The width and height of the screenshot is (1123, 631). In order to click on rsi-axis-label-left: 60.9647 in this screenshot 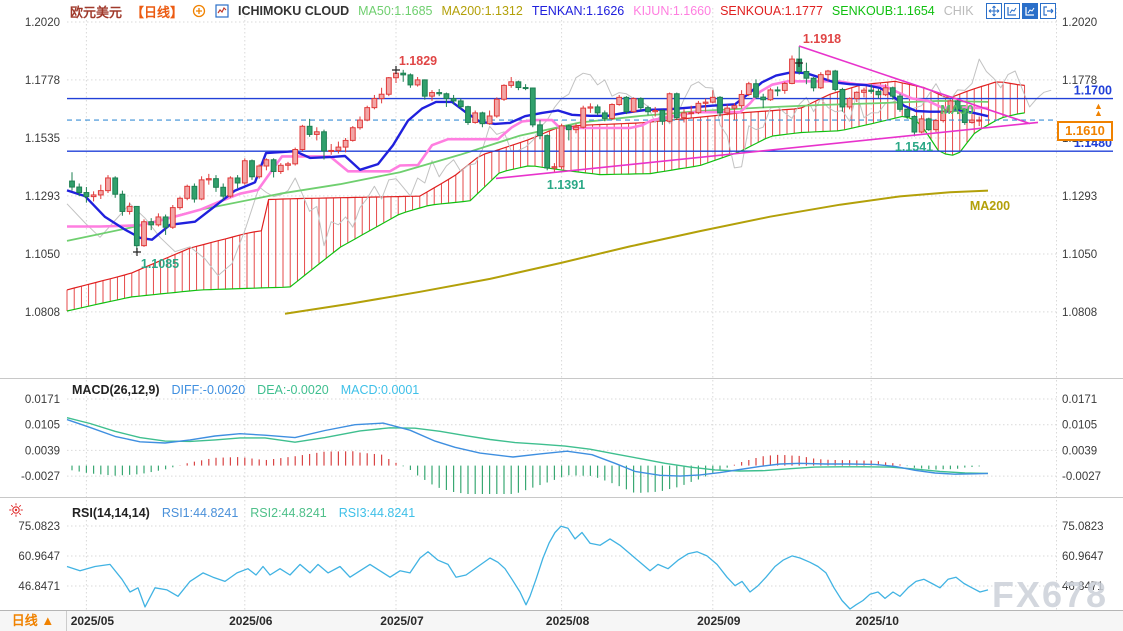, I will do `click(39, 557)`.